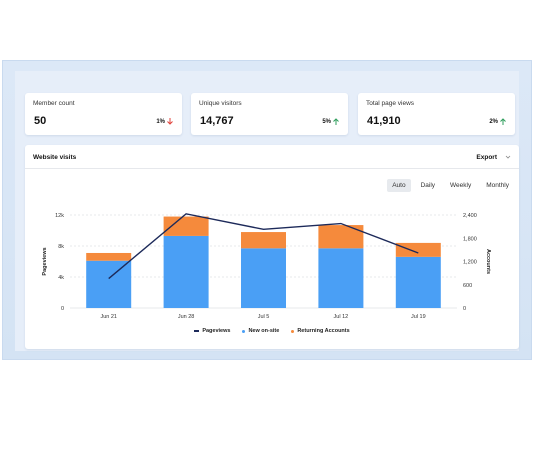 The height and width of the screenshot is (450, 540). What do you see at coordinates (470, 263) in the screenshot?
I see `y2-tick-label: 1,200` at bounding box center [470, 263].